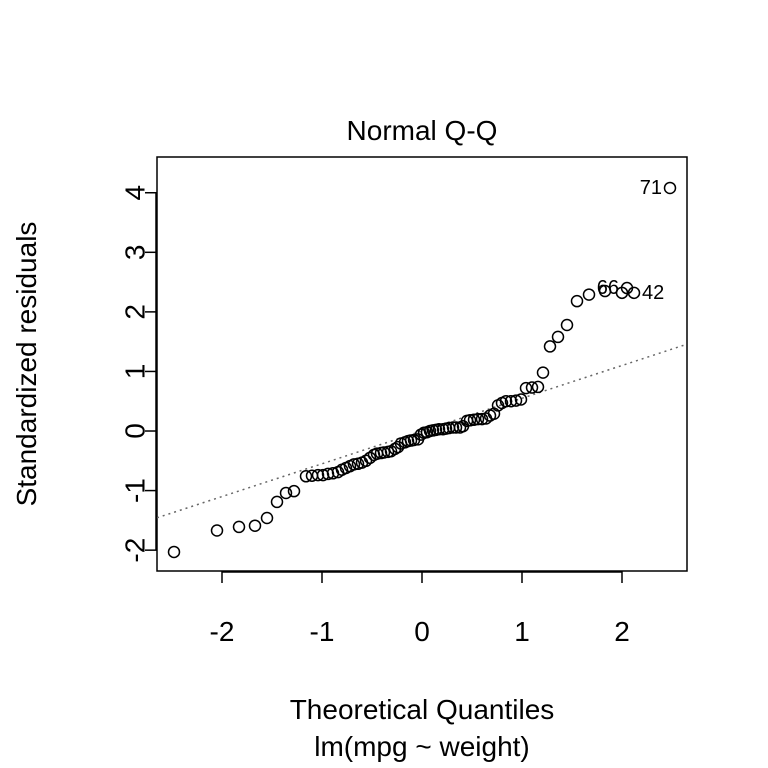  What do you see at coordinates (631, 240) in the screenshot?
I see `point-labels: 71 42 66` at bounding box center [631, 240].